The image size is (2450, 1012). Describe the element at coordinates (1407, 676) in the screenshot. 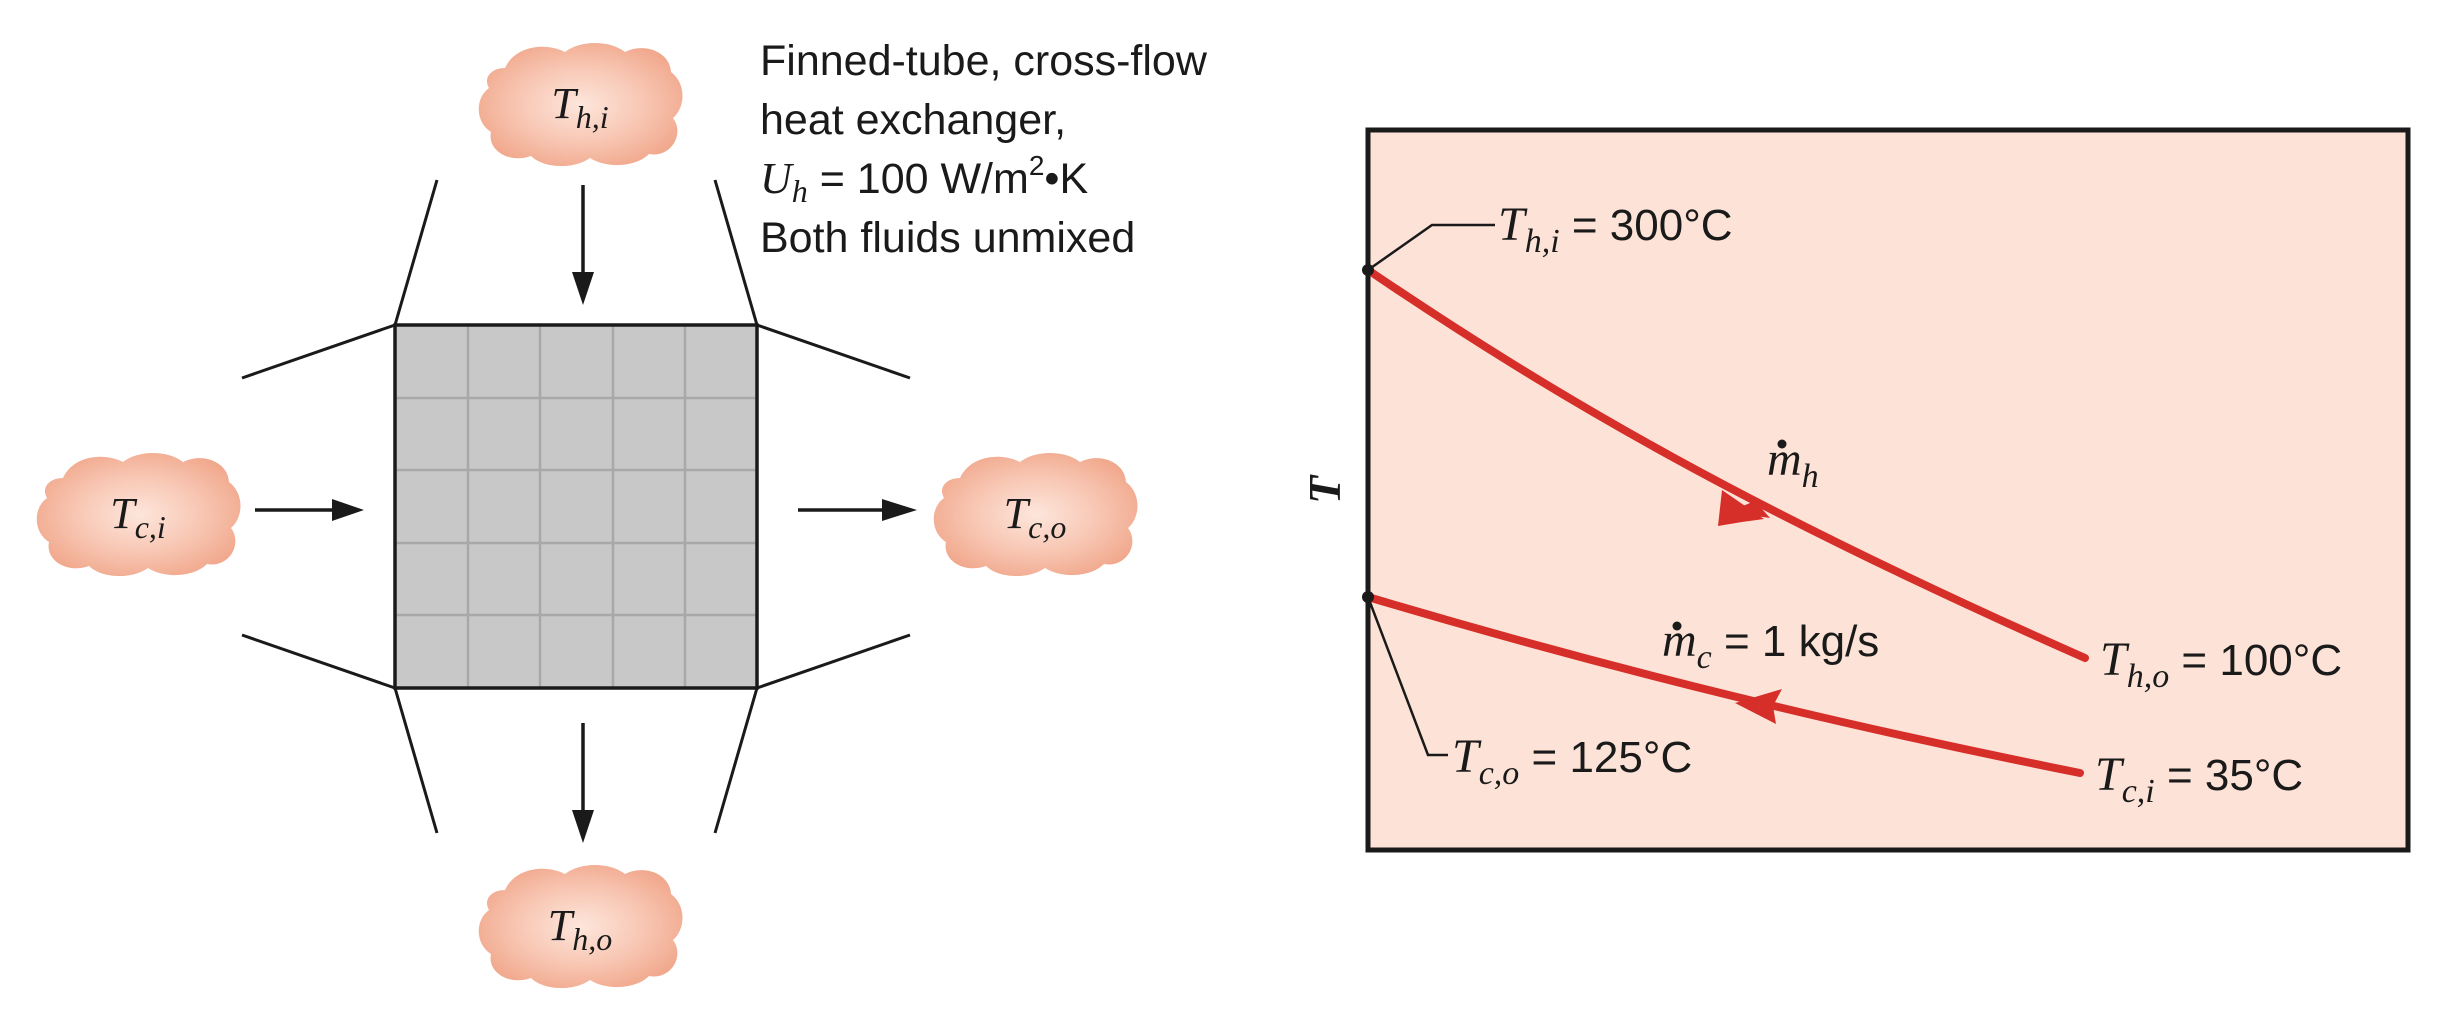

I see `cold-outlet-leader` at that location.